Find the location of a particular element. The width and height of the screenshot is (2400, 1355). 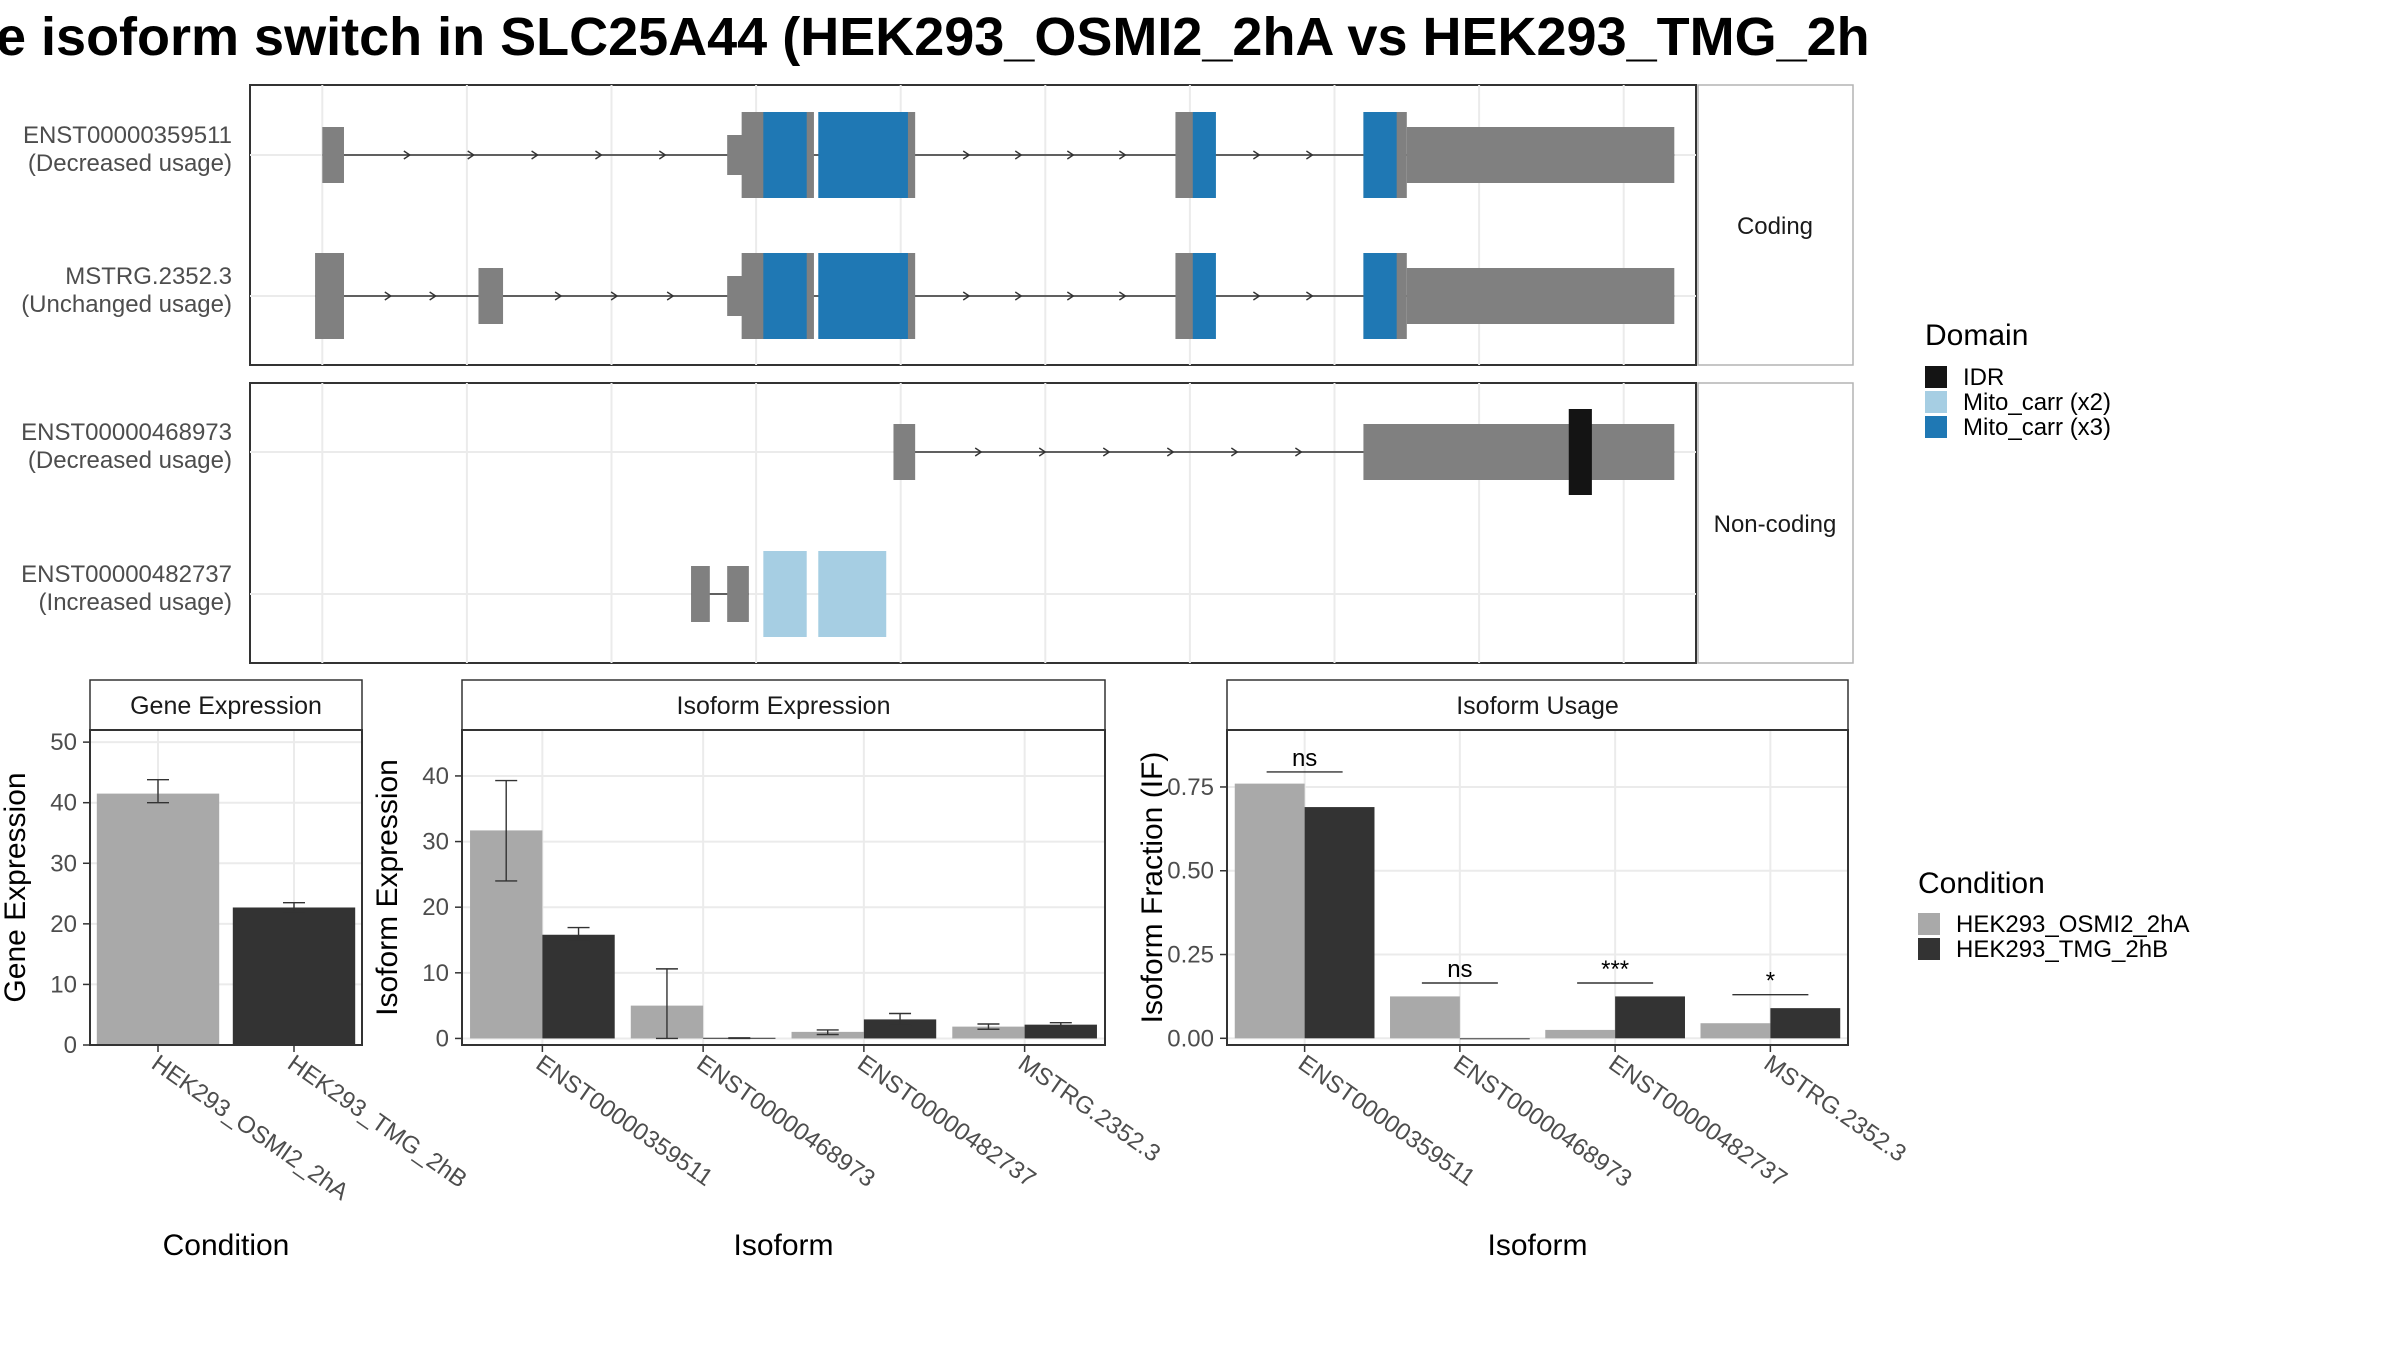

facet-label-1: Non-coding is located at coordinates (1775, 524).